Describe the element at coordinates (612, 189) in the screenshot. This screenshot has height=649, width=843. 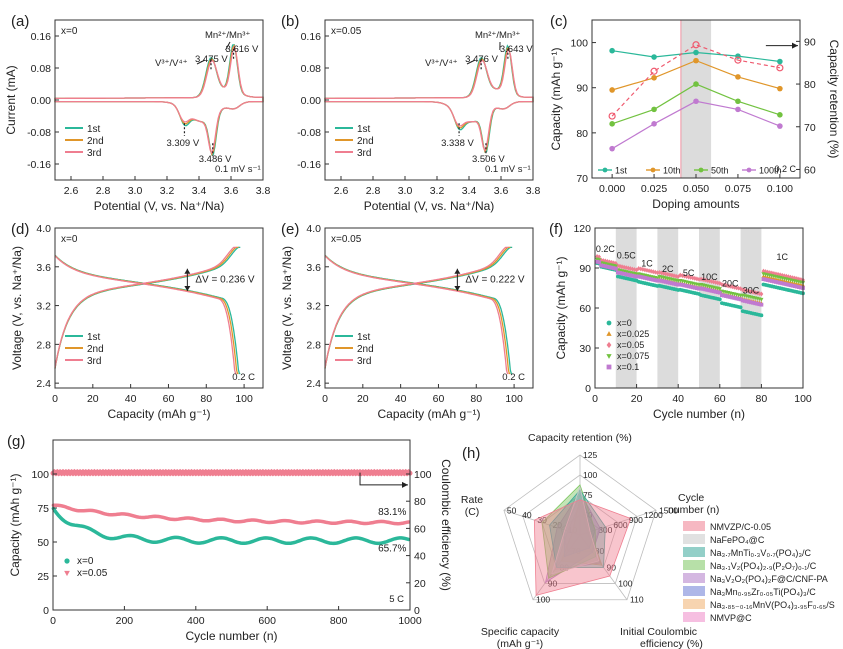
I see `c-xtick-label: 0.000` at that location.